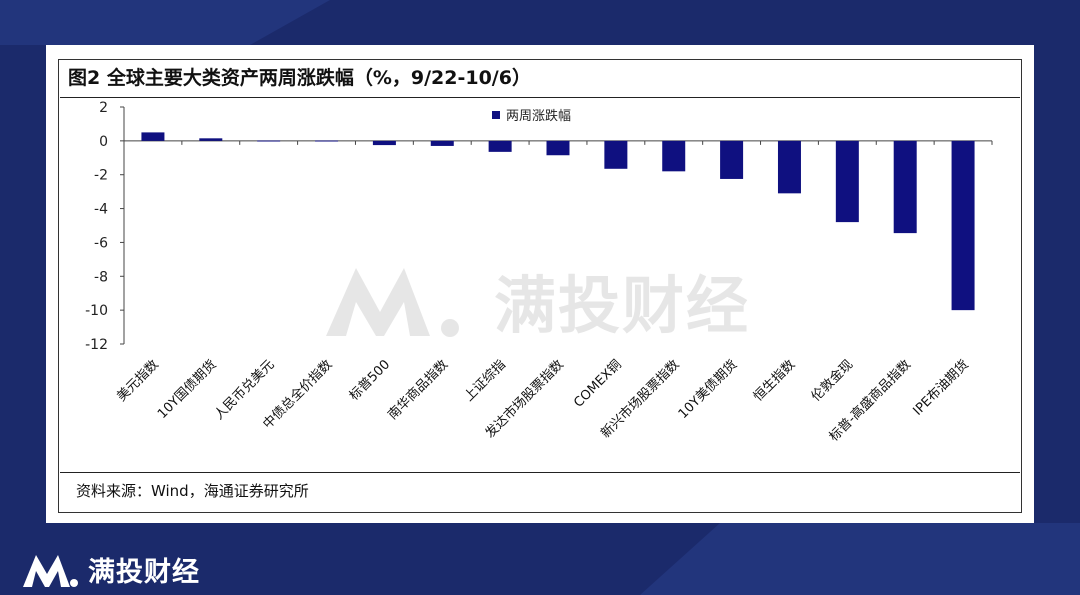 The image size is (1080, 595). What do you see at coordinates (370, 380) in the screenshot?
I see `category-label: 标普500` at bounding box center [370, 380].